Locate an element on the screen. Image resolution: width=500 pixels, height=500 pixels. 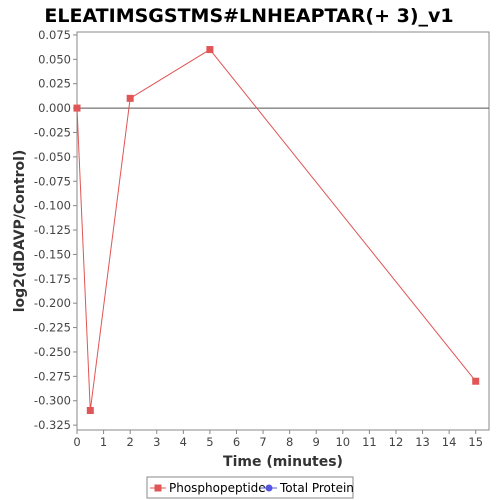
legend-label-total-protein: Total Protein is located at coordinates (316, 488).